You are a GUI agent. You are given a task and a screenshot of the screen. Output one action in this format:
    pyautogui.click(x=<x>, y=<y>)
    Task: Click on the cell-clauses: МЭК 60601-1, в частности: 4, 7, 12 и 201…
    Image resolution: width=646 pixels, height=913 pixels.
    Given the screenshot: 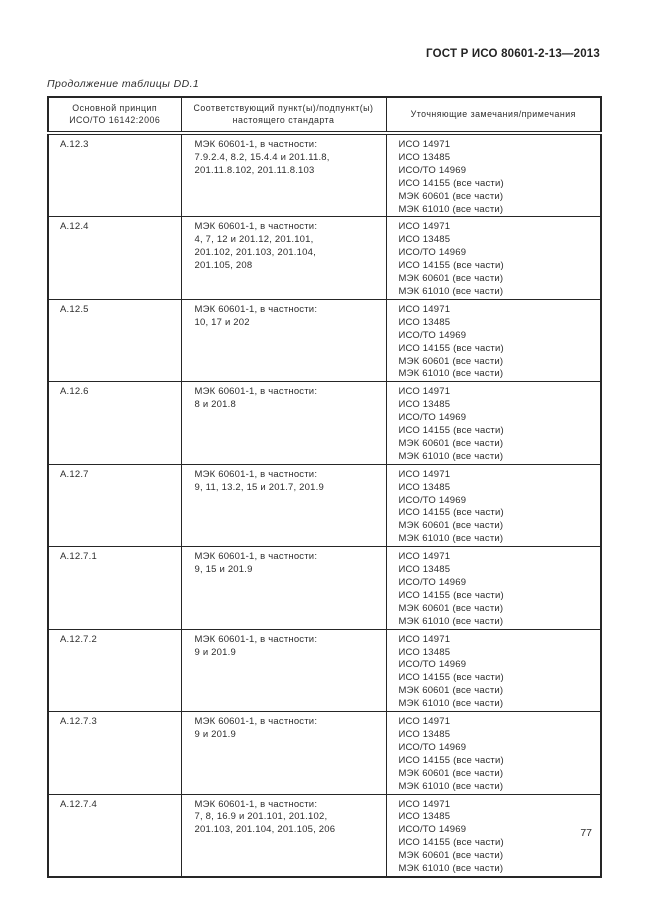 What is the action you would take?
    pyautogui.click(x=283, y=258)
    